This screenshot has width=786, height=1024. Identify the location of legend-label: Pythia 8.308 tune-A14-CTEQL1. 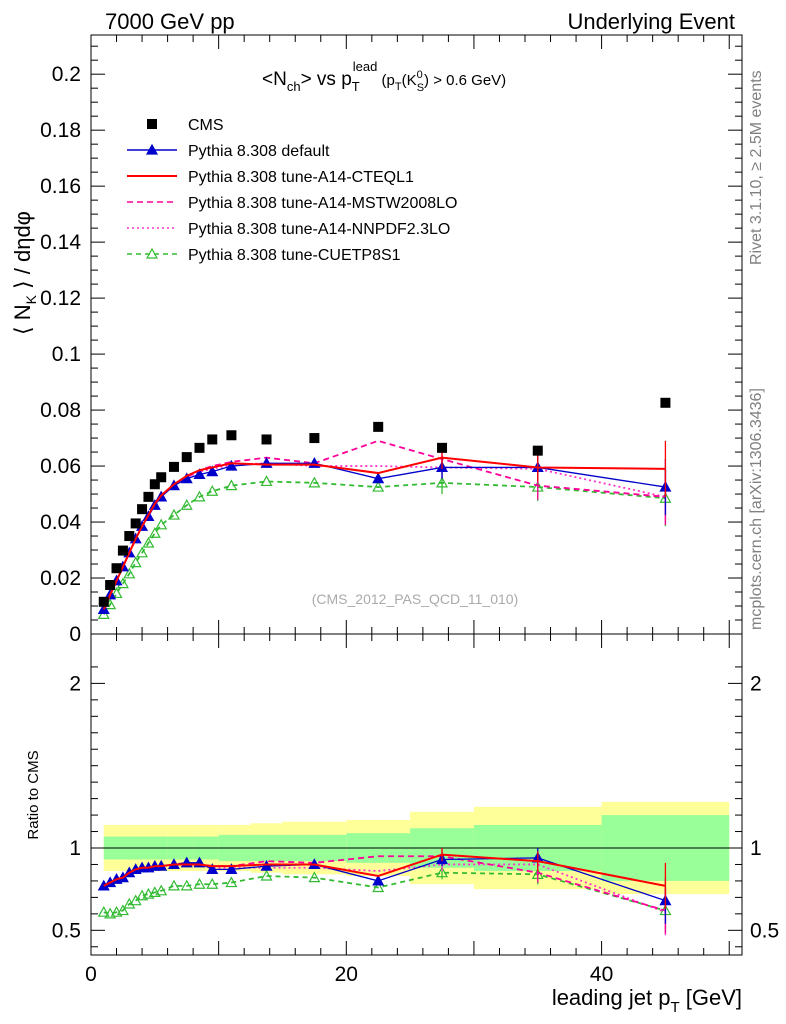
(301, 177).